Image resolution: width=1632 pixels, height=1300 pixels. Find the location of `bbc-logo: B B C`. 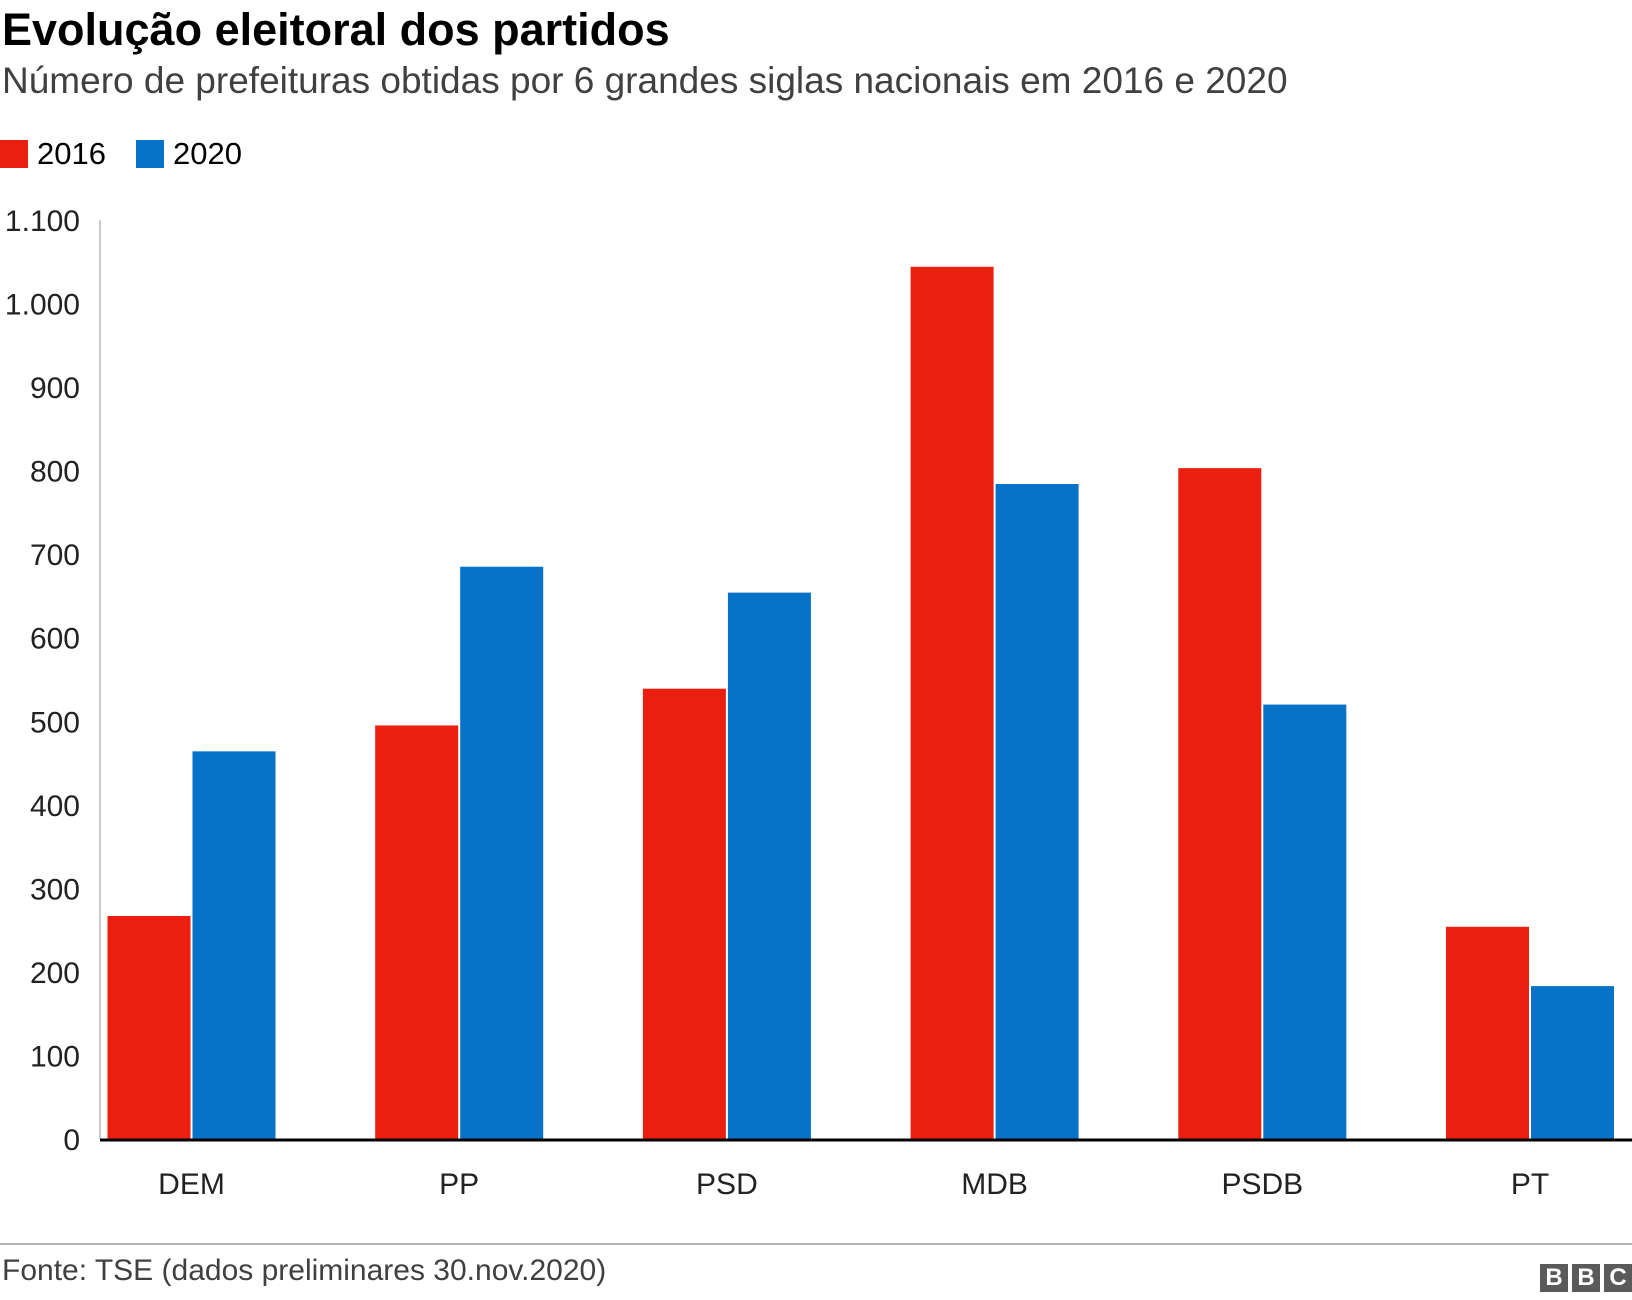

bbc-logo: B B C is located at coordinates (1586, 1278).